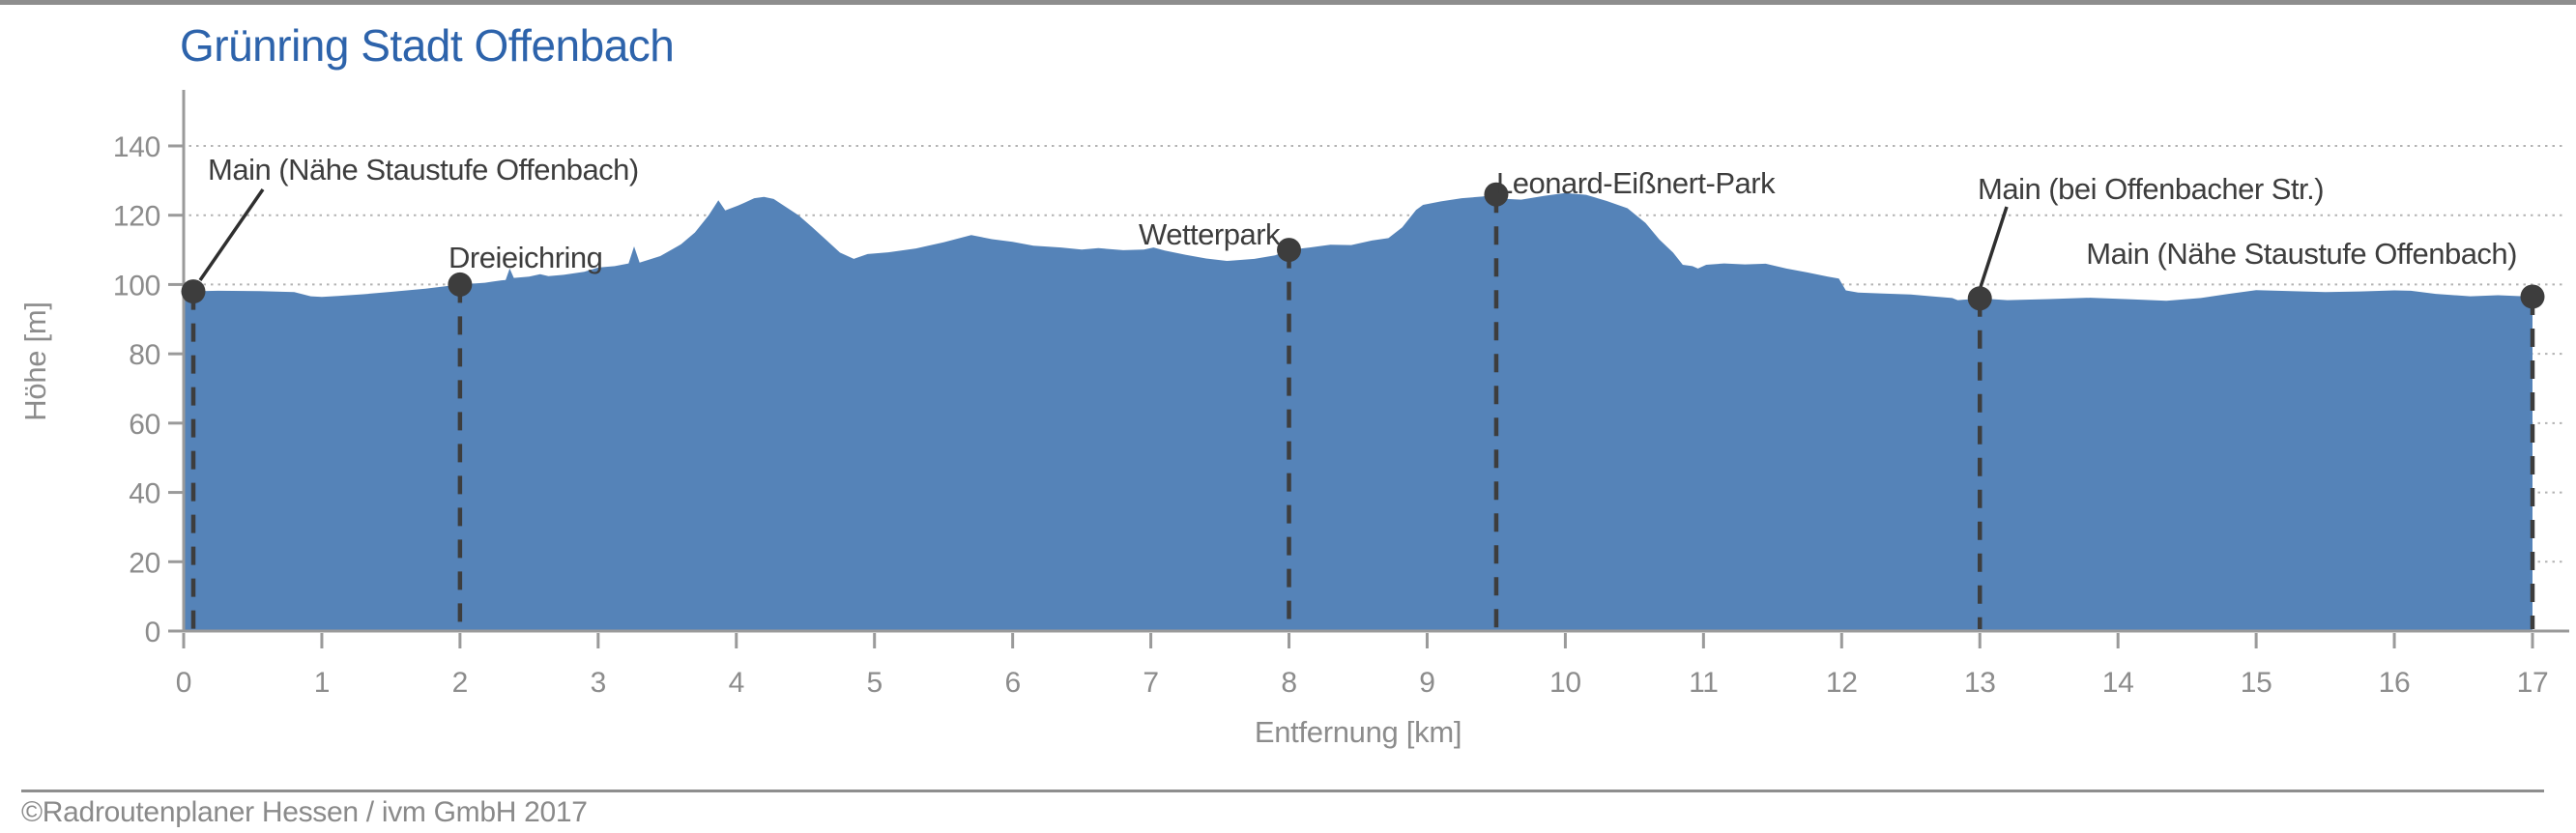 The image size is (2576, 833). I want to click on footer-credit: ©Radroutenplaner Hessen / ivm GmbH 2017, so click(304, 812).